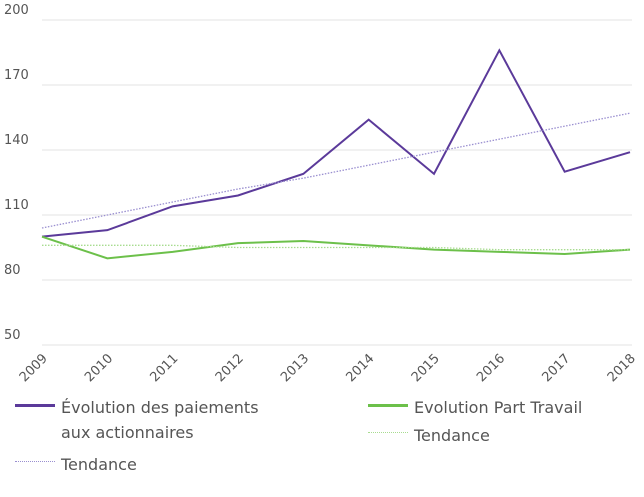  What do you see at coordinates (491, 368) in the screenshot?
I see `x-tick-label: 2016` at bounding box center [491, 368].